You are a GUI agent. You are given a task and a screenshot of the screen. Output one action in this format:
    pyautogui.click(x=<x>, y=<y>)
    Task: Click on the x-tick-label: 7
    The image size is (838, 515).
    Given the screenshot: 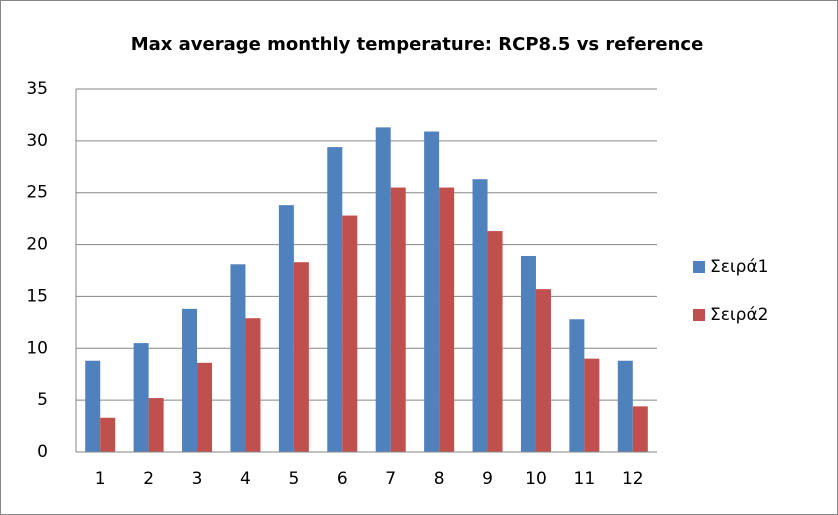 What is the action you would take?
    pyautogui.click(x=390, y=479)
    